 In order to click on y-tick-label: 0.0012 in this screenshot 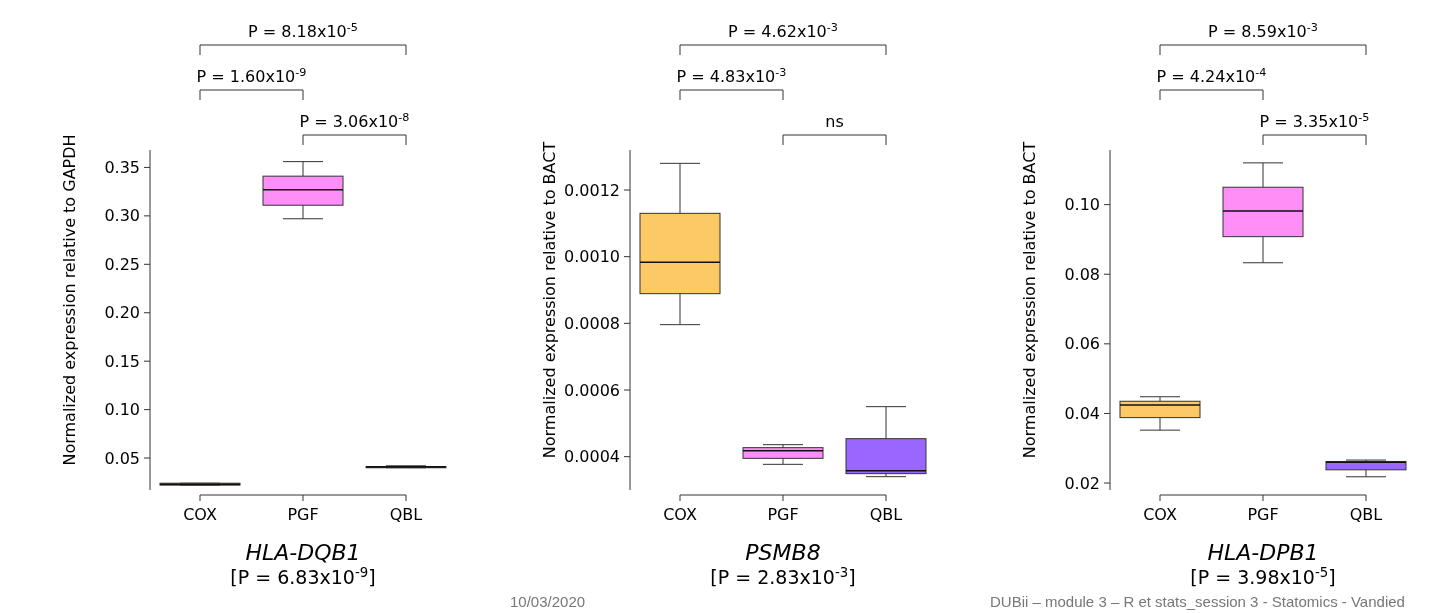, I will do `click(592, 190)`.